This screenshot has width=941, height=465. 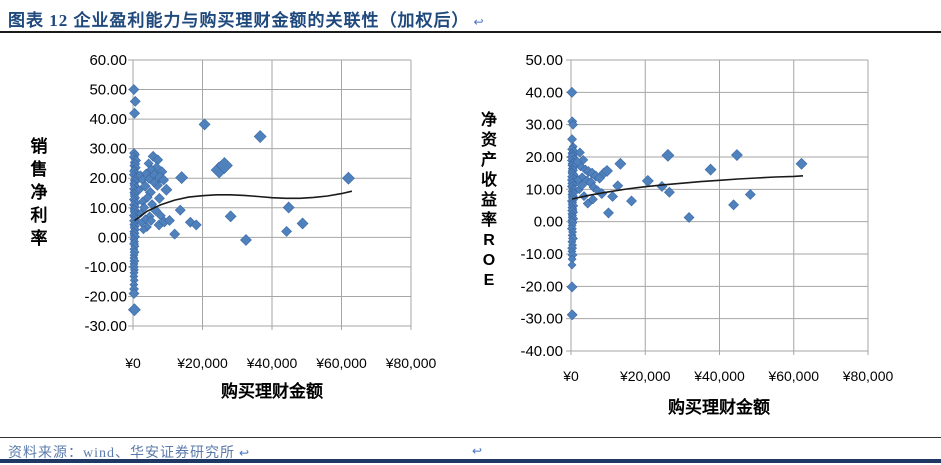 I want to click on x-tick-label: ¥40,000, so click(x=719, y=376).